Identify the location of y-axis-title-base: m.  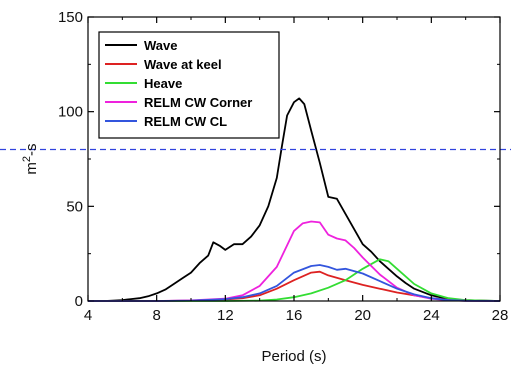
(31, 168).